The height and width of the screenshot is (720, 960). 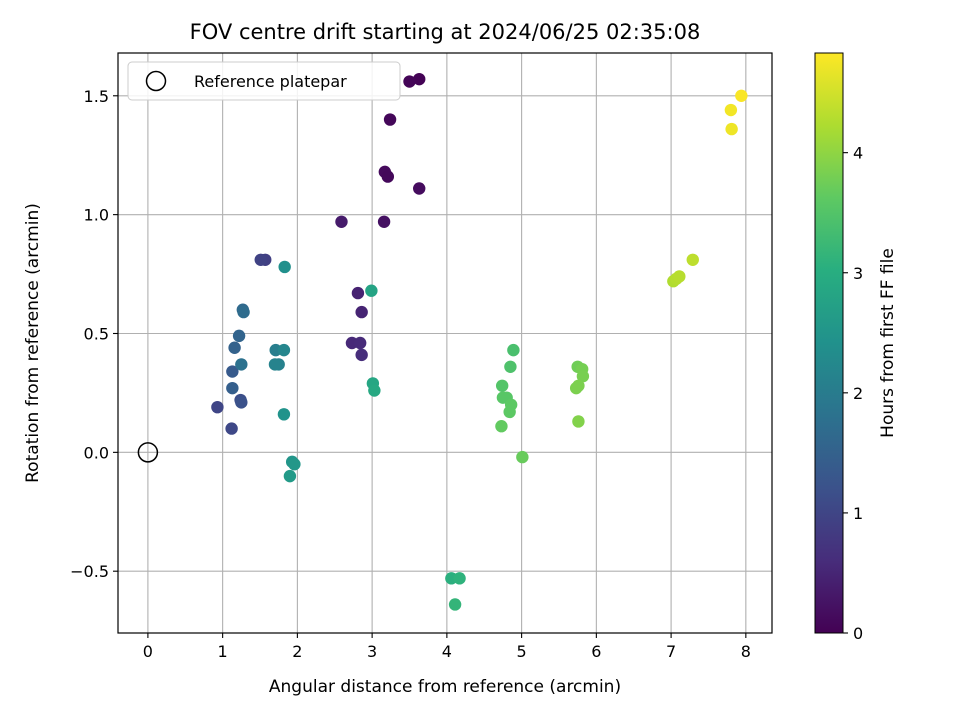 I want to click on colorbar-ticks: 0 1 2 3 4, so click(x=853, y=393).